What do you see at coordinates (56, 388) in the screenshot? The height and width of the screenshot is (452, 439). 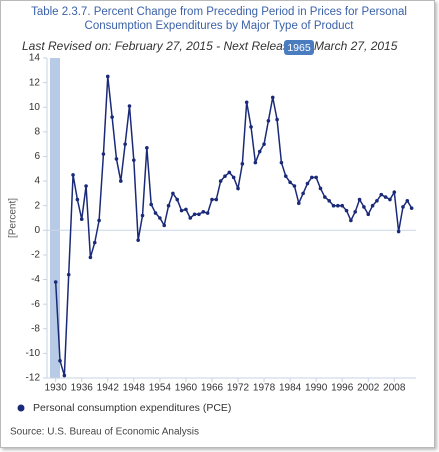 I see `x-tick-label: 1930` at bounding box center [56, 388].